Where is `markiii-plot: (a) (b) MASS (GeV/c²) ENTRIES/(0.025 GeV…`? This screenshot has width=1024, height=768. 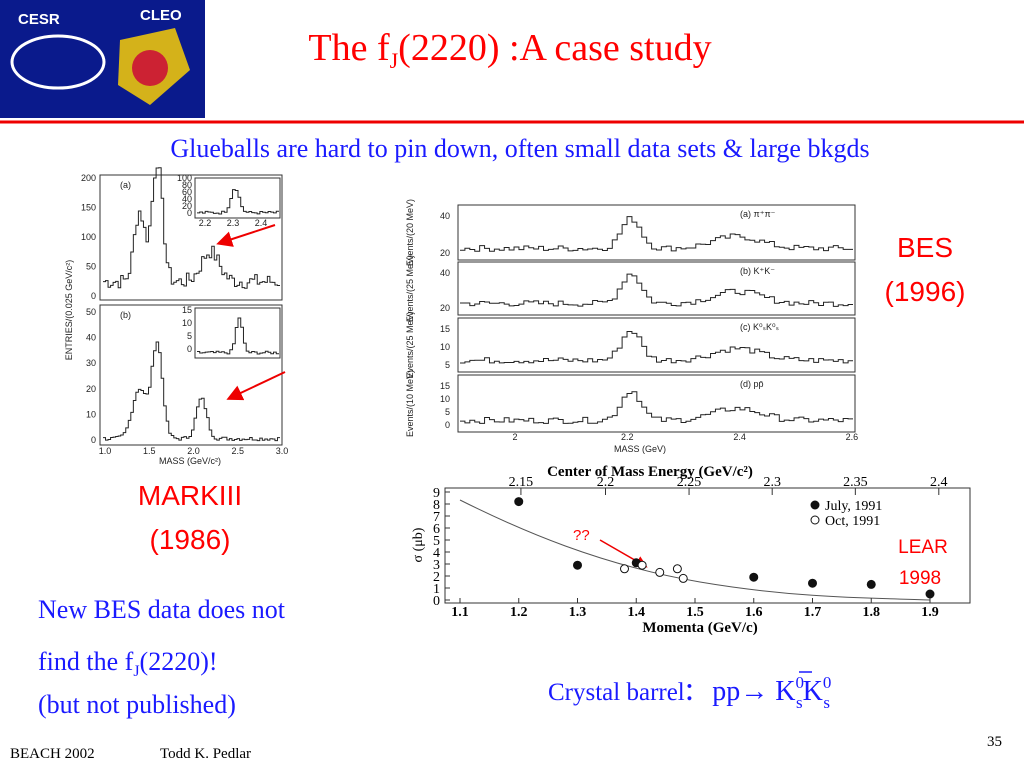 markiii-plot: (a) (b) MASS (GeV/c²) ENTRIES/(0.025 GeV… is located at coordinates (176, 316).